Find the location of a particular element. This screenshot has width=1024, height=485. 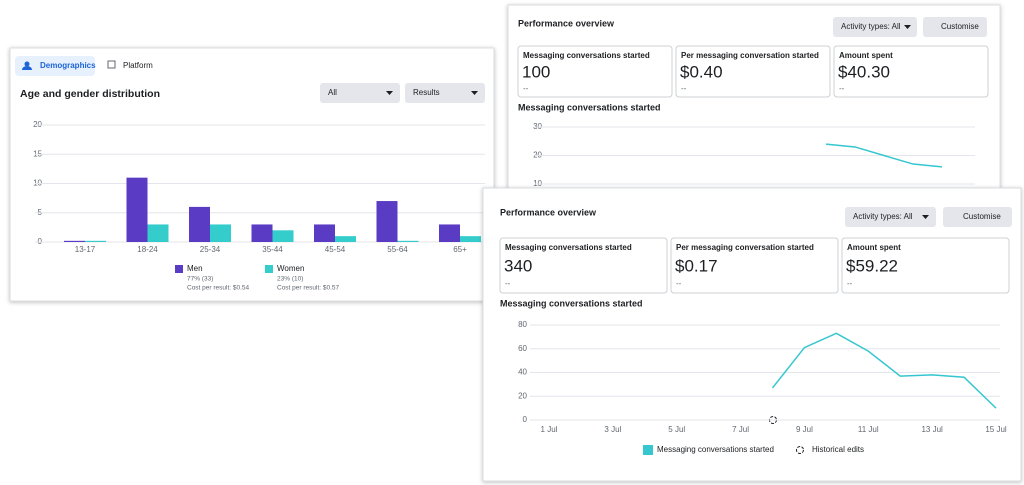

x-tick-label: 3 Jul is located at coordinates (612, 429).